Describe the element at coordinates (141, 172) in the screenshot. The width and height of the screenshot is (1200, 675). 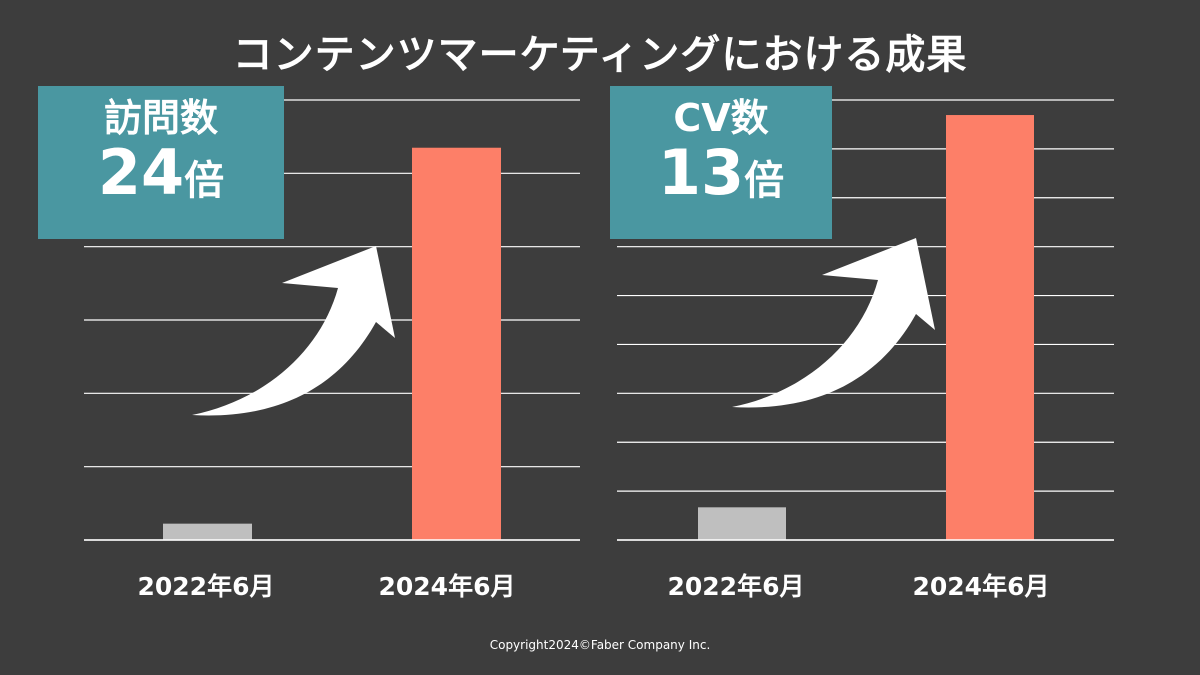
I see `multiplier-number: 24` at that location.